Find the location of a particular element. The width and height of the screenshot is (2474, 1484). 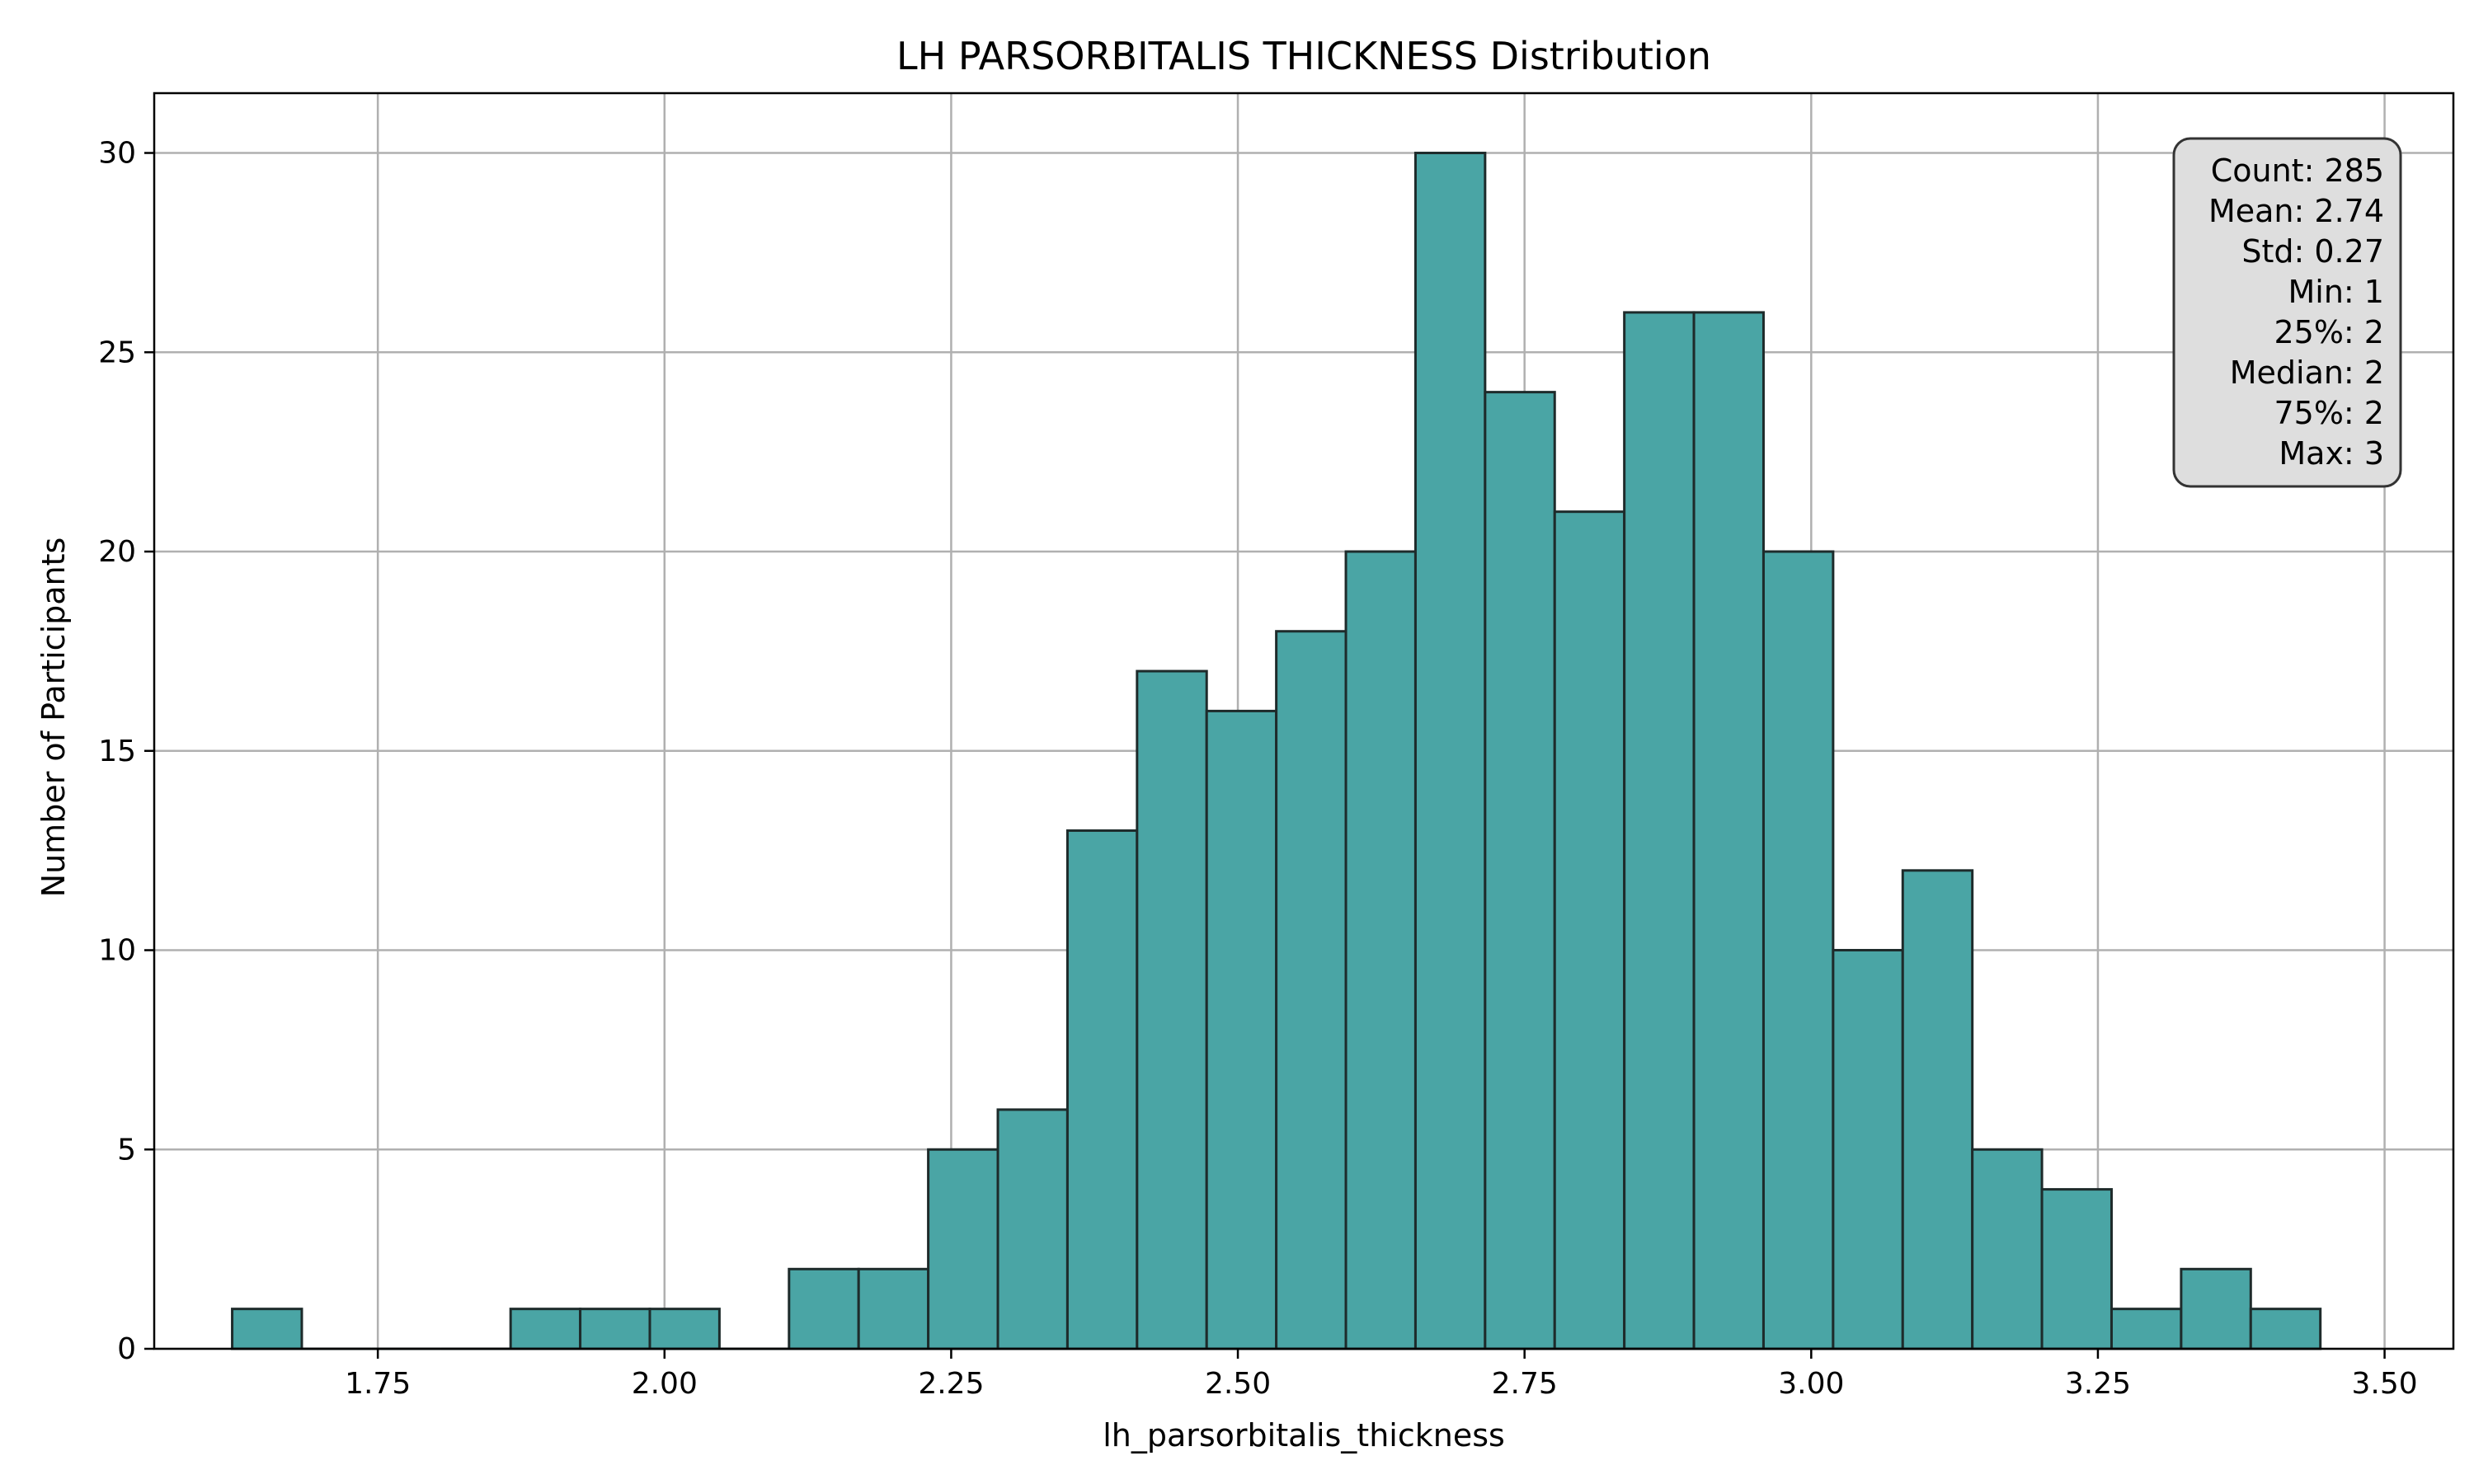

chart-title: LH PARSORBITALIS THICKNESS Distribution is located at coordinates (1303, 56).